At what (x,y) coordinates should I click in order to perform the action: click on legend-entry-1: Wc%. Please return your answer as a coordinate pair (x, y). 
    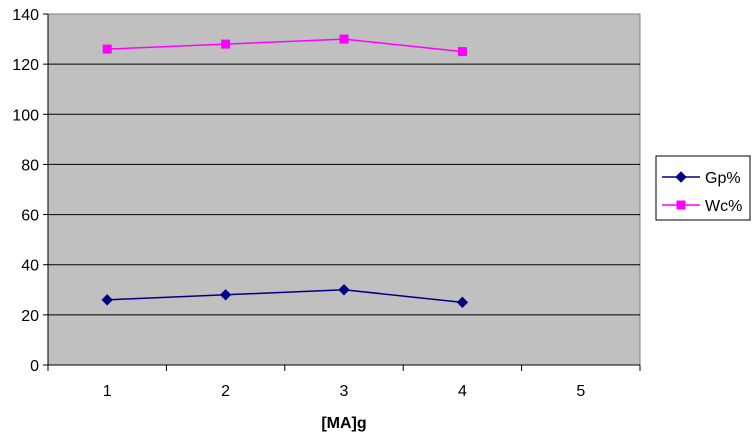
    Looking at the image, I should click on (702, 206).